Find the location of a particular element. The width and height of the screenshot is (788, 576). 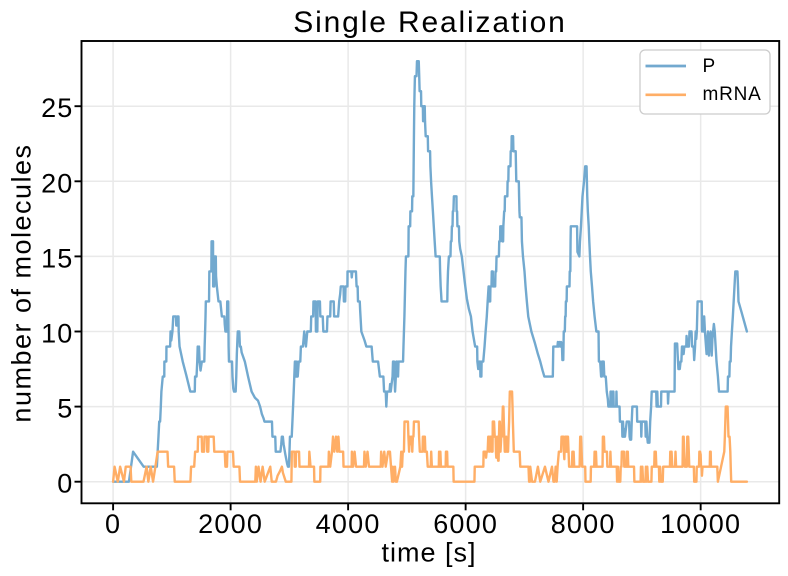

svg-text: 15 is located at coordinates (57, 258).